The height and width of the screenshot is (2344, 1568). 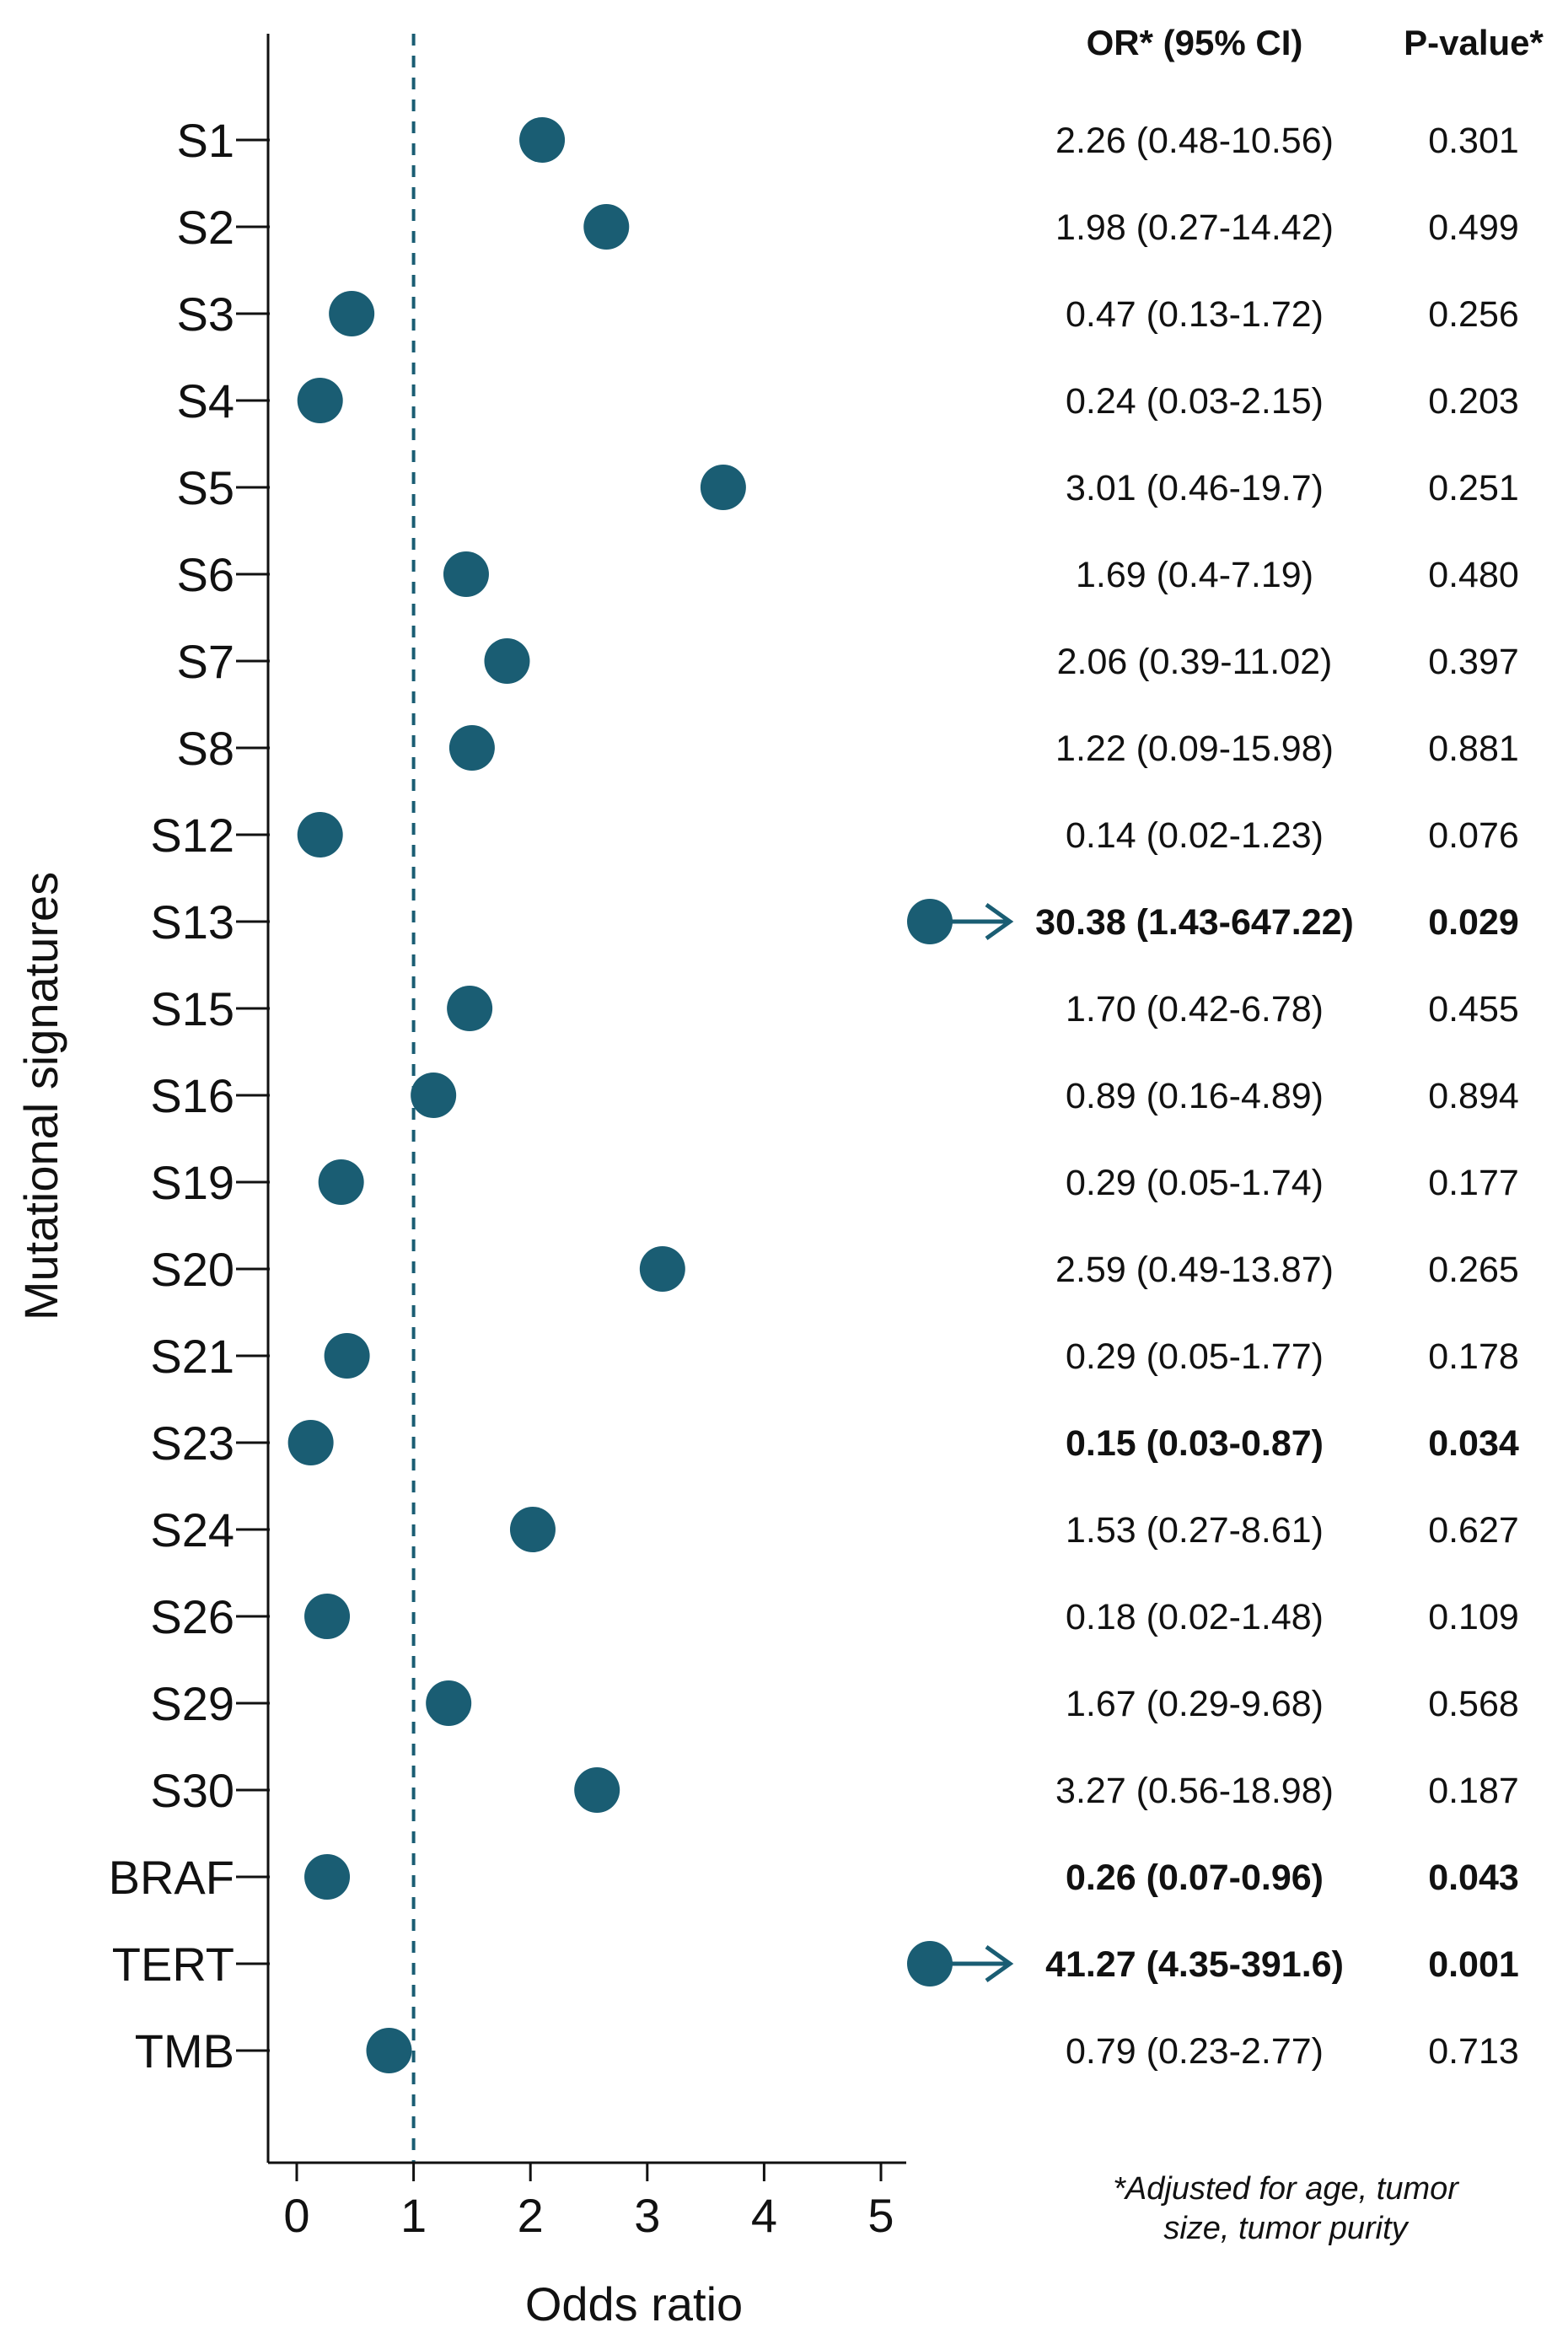 What do you see at coordinates (1195, 488) in the screenshot?
I see `or-value-s5: 3.01 (0.46-19.7)` at bounding box center [1195, 488].